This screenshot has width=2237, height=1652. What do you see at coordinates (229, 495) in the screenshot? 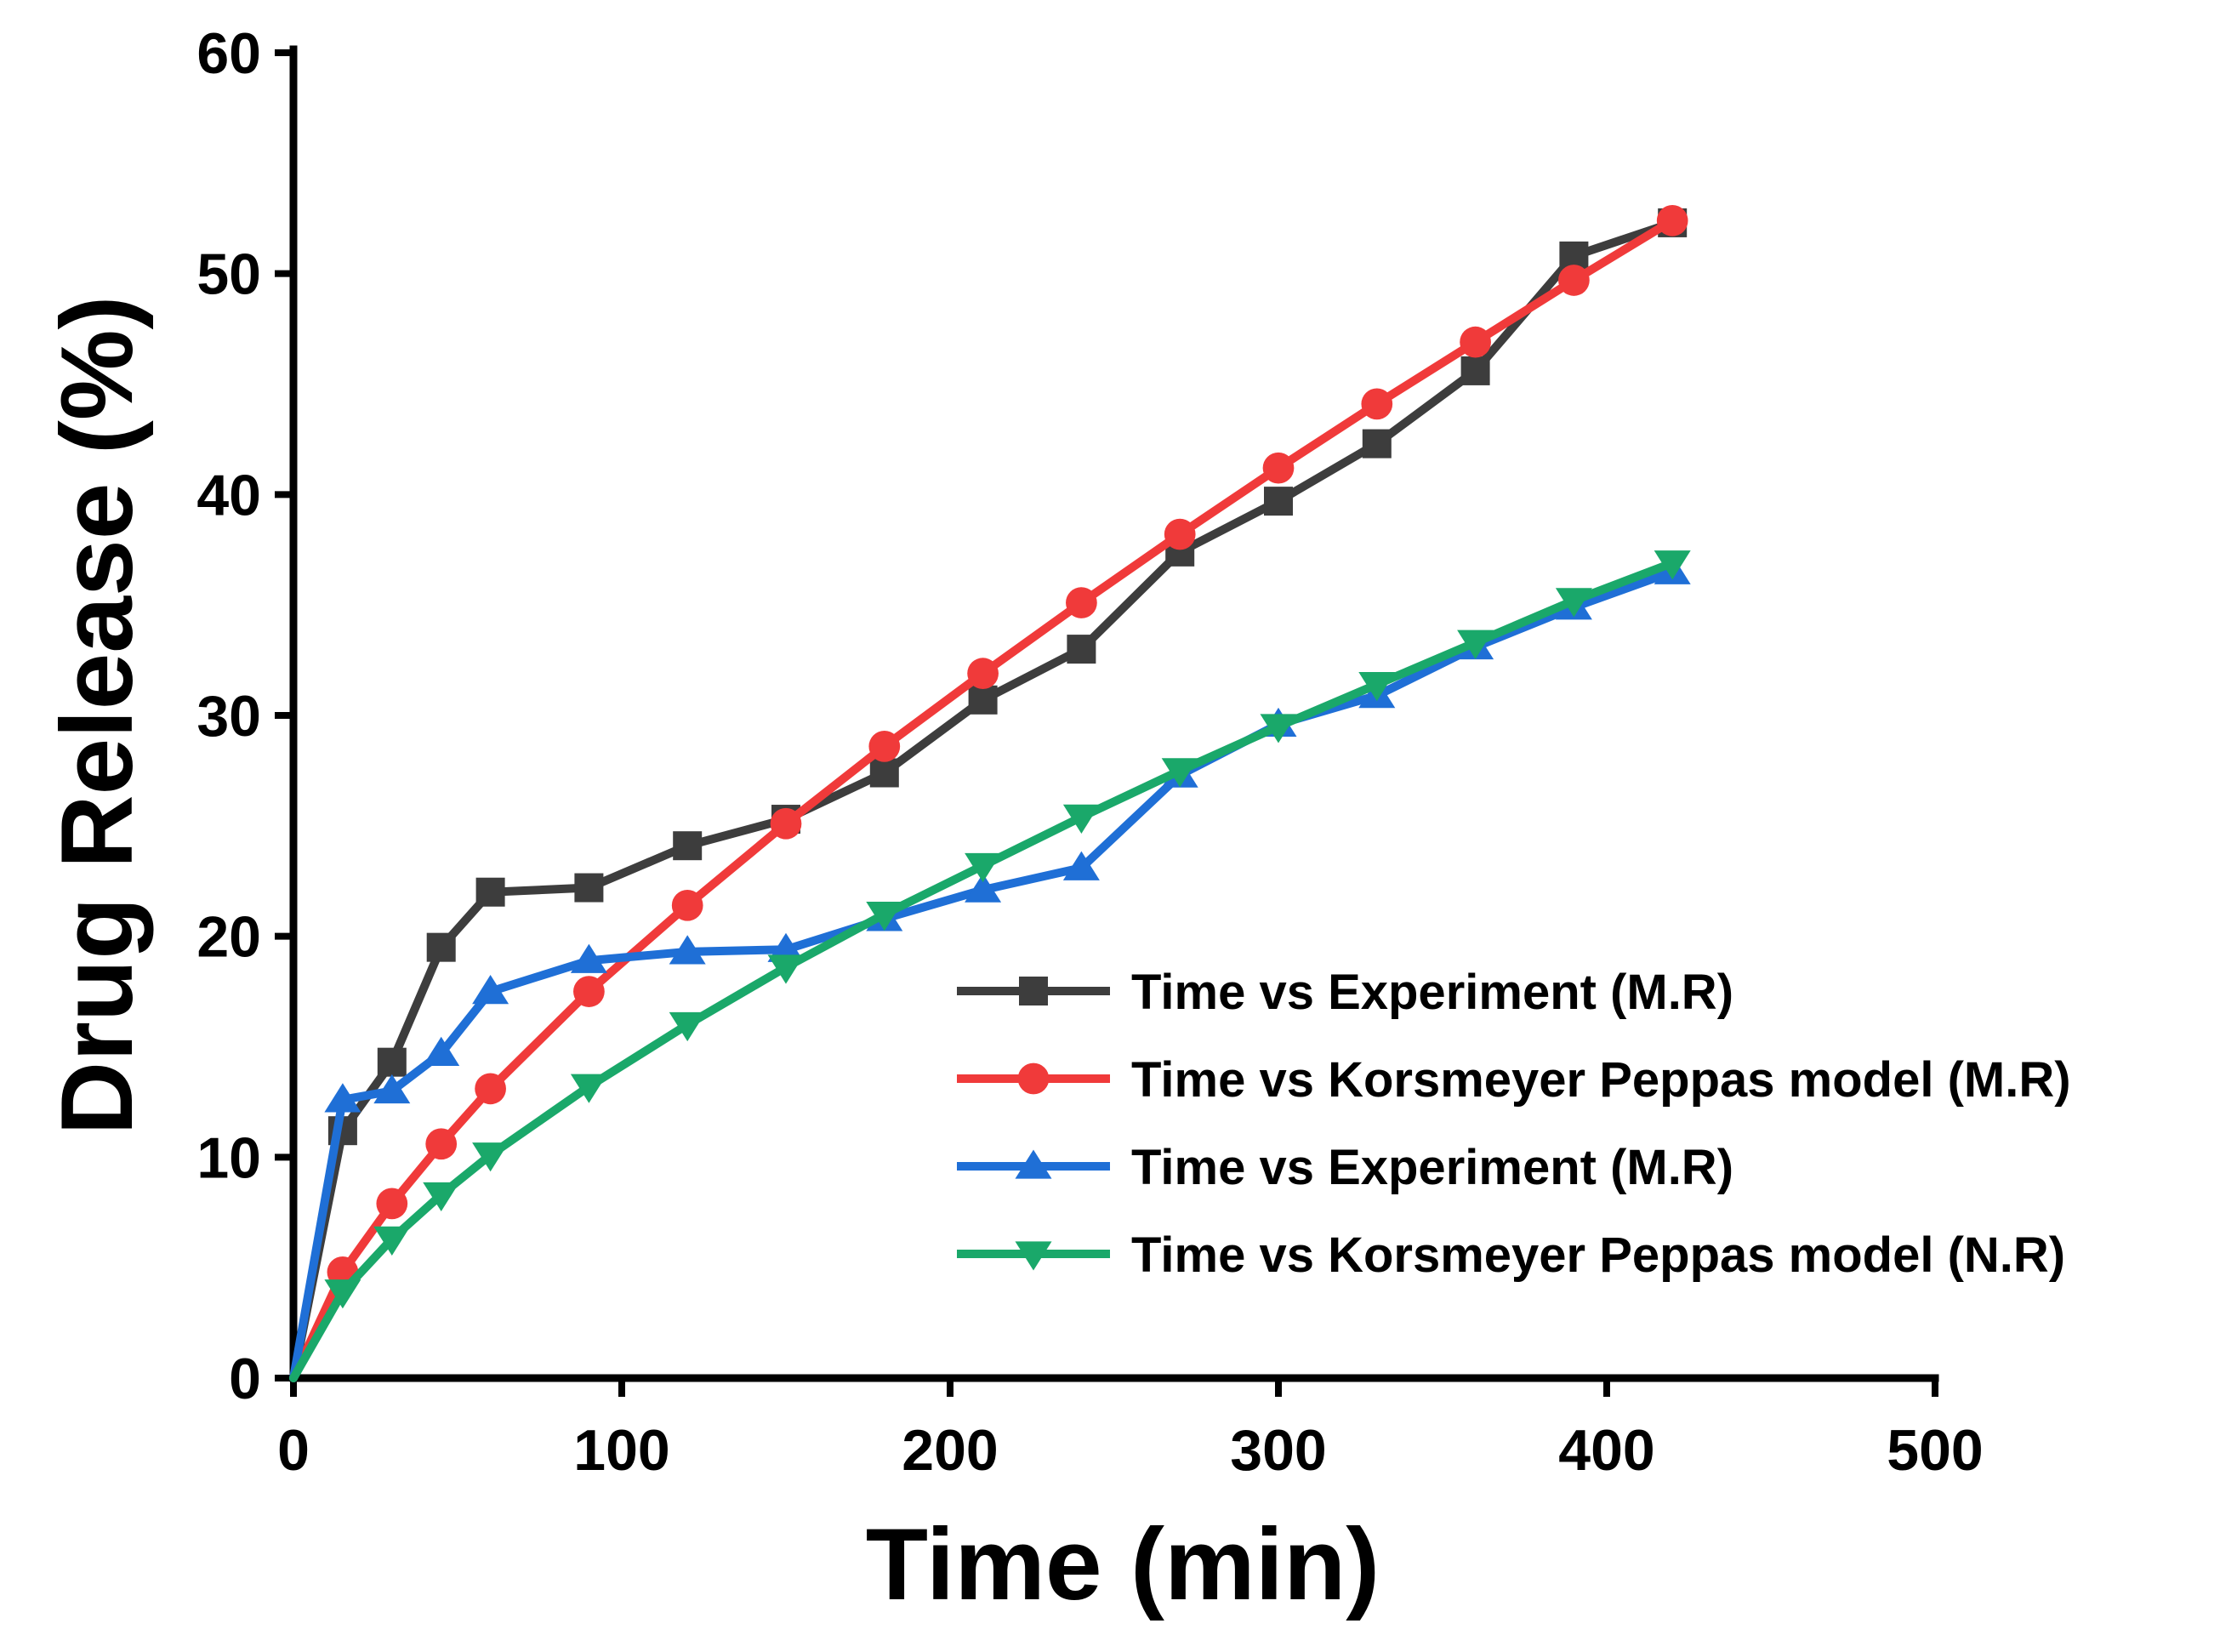
I see `y-tick-label: 40` at bounding box center [229, 495].